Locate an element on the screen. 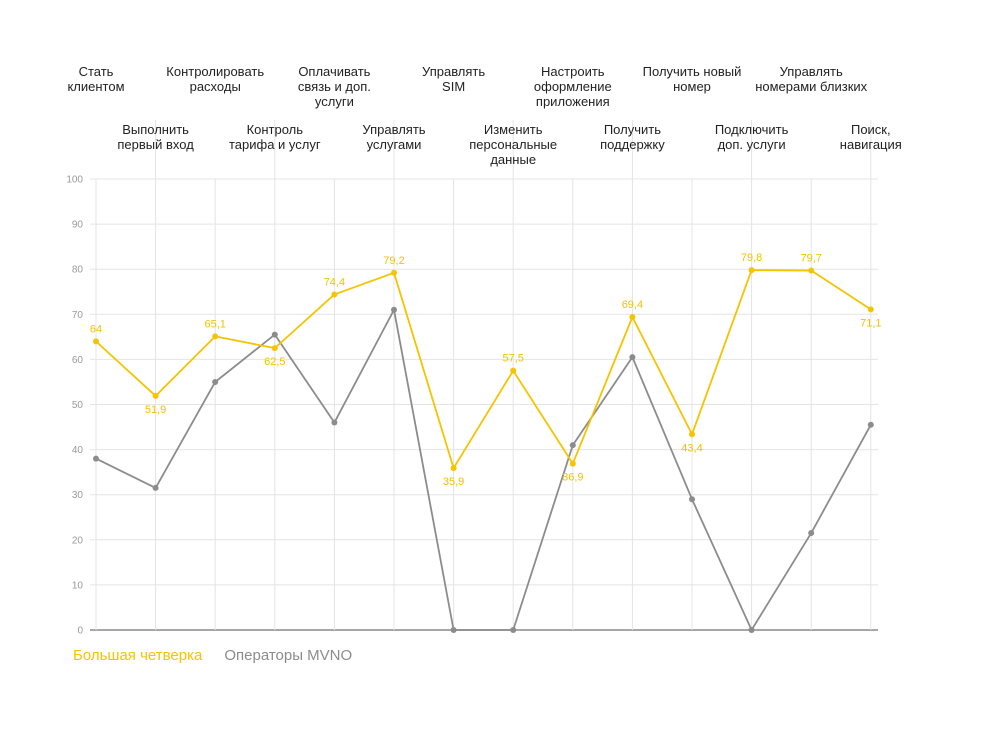 The image size is (1000, 731). data-label: 43,4 is located at coordinates (691, 448).